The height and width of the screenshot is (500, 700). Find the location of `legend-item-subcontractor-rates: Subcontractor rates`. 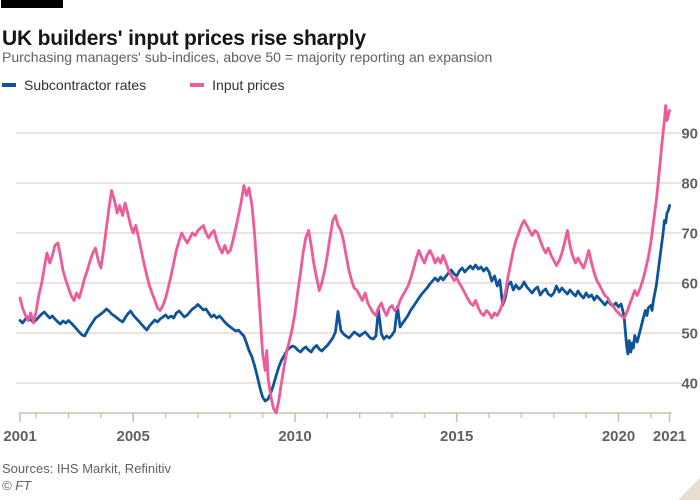

legend-item-subcontractor-rates: Subcontractor rates is located at coordinates (74, 85).